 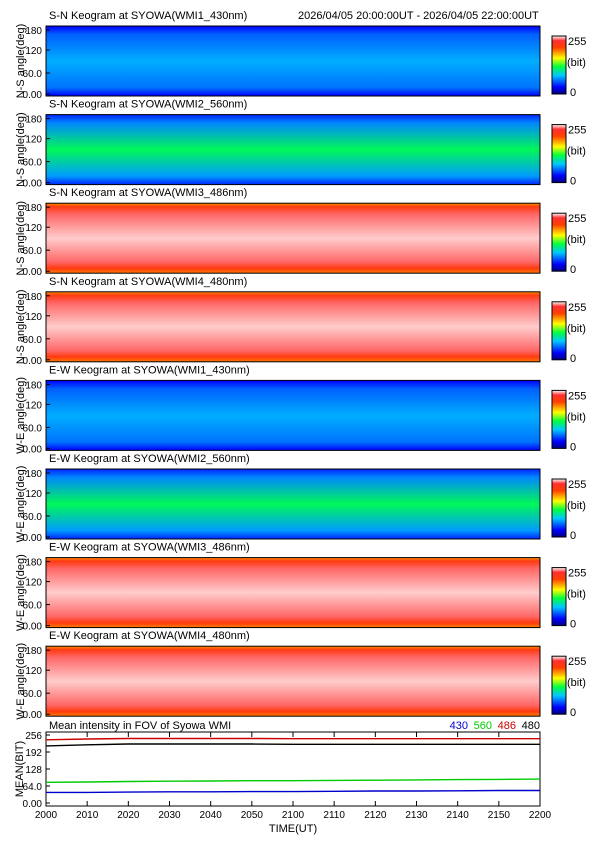 What do you see at coordinates (499, 815) in the screenshot?
I see `chart-xtick-label: 2150` at bounding box center [499, 815].